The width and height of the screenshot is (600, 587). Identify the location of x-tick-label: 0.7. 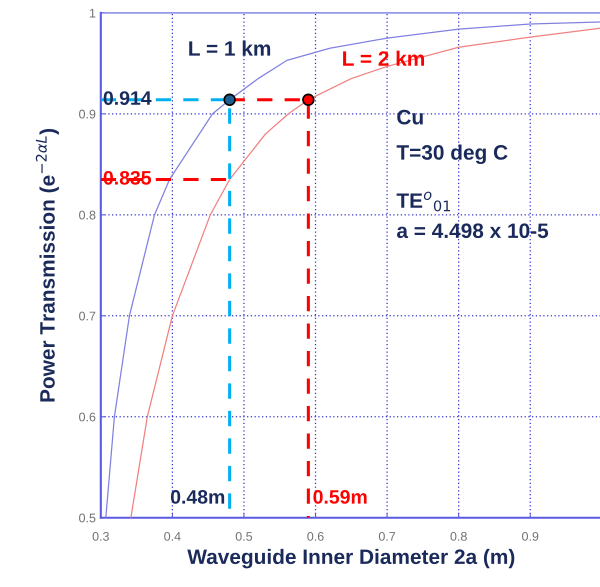
(387, 536).